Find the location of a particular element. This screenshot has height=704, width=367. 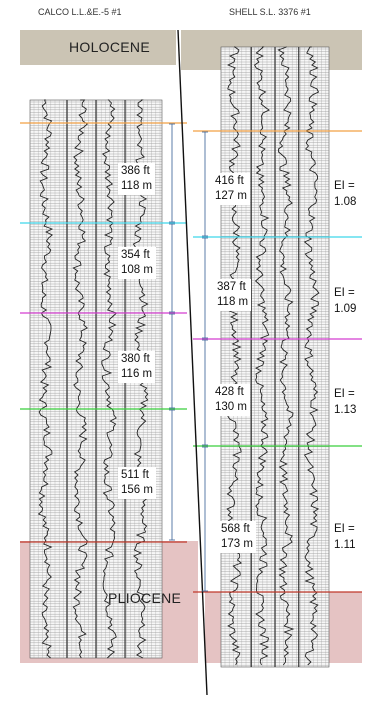

growth-fault-line is located at coordinates (192, 362).